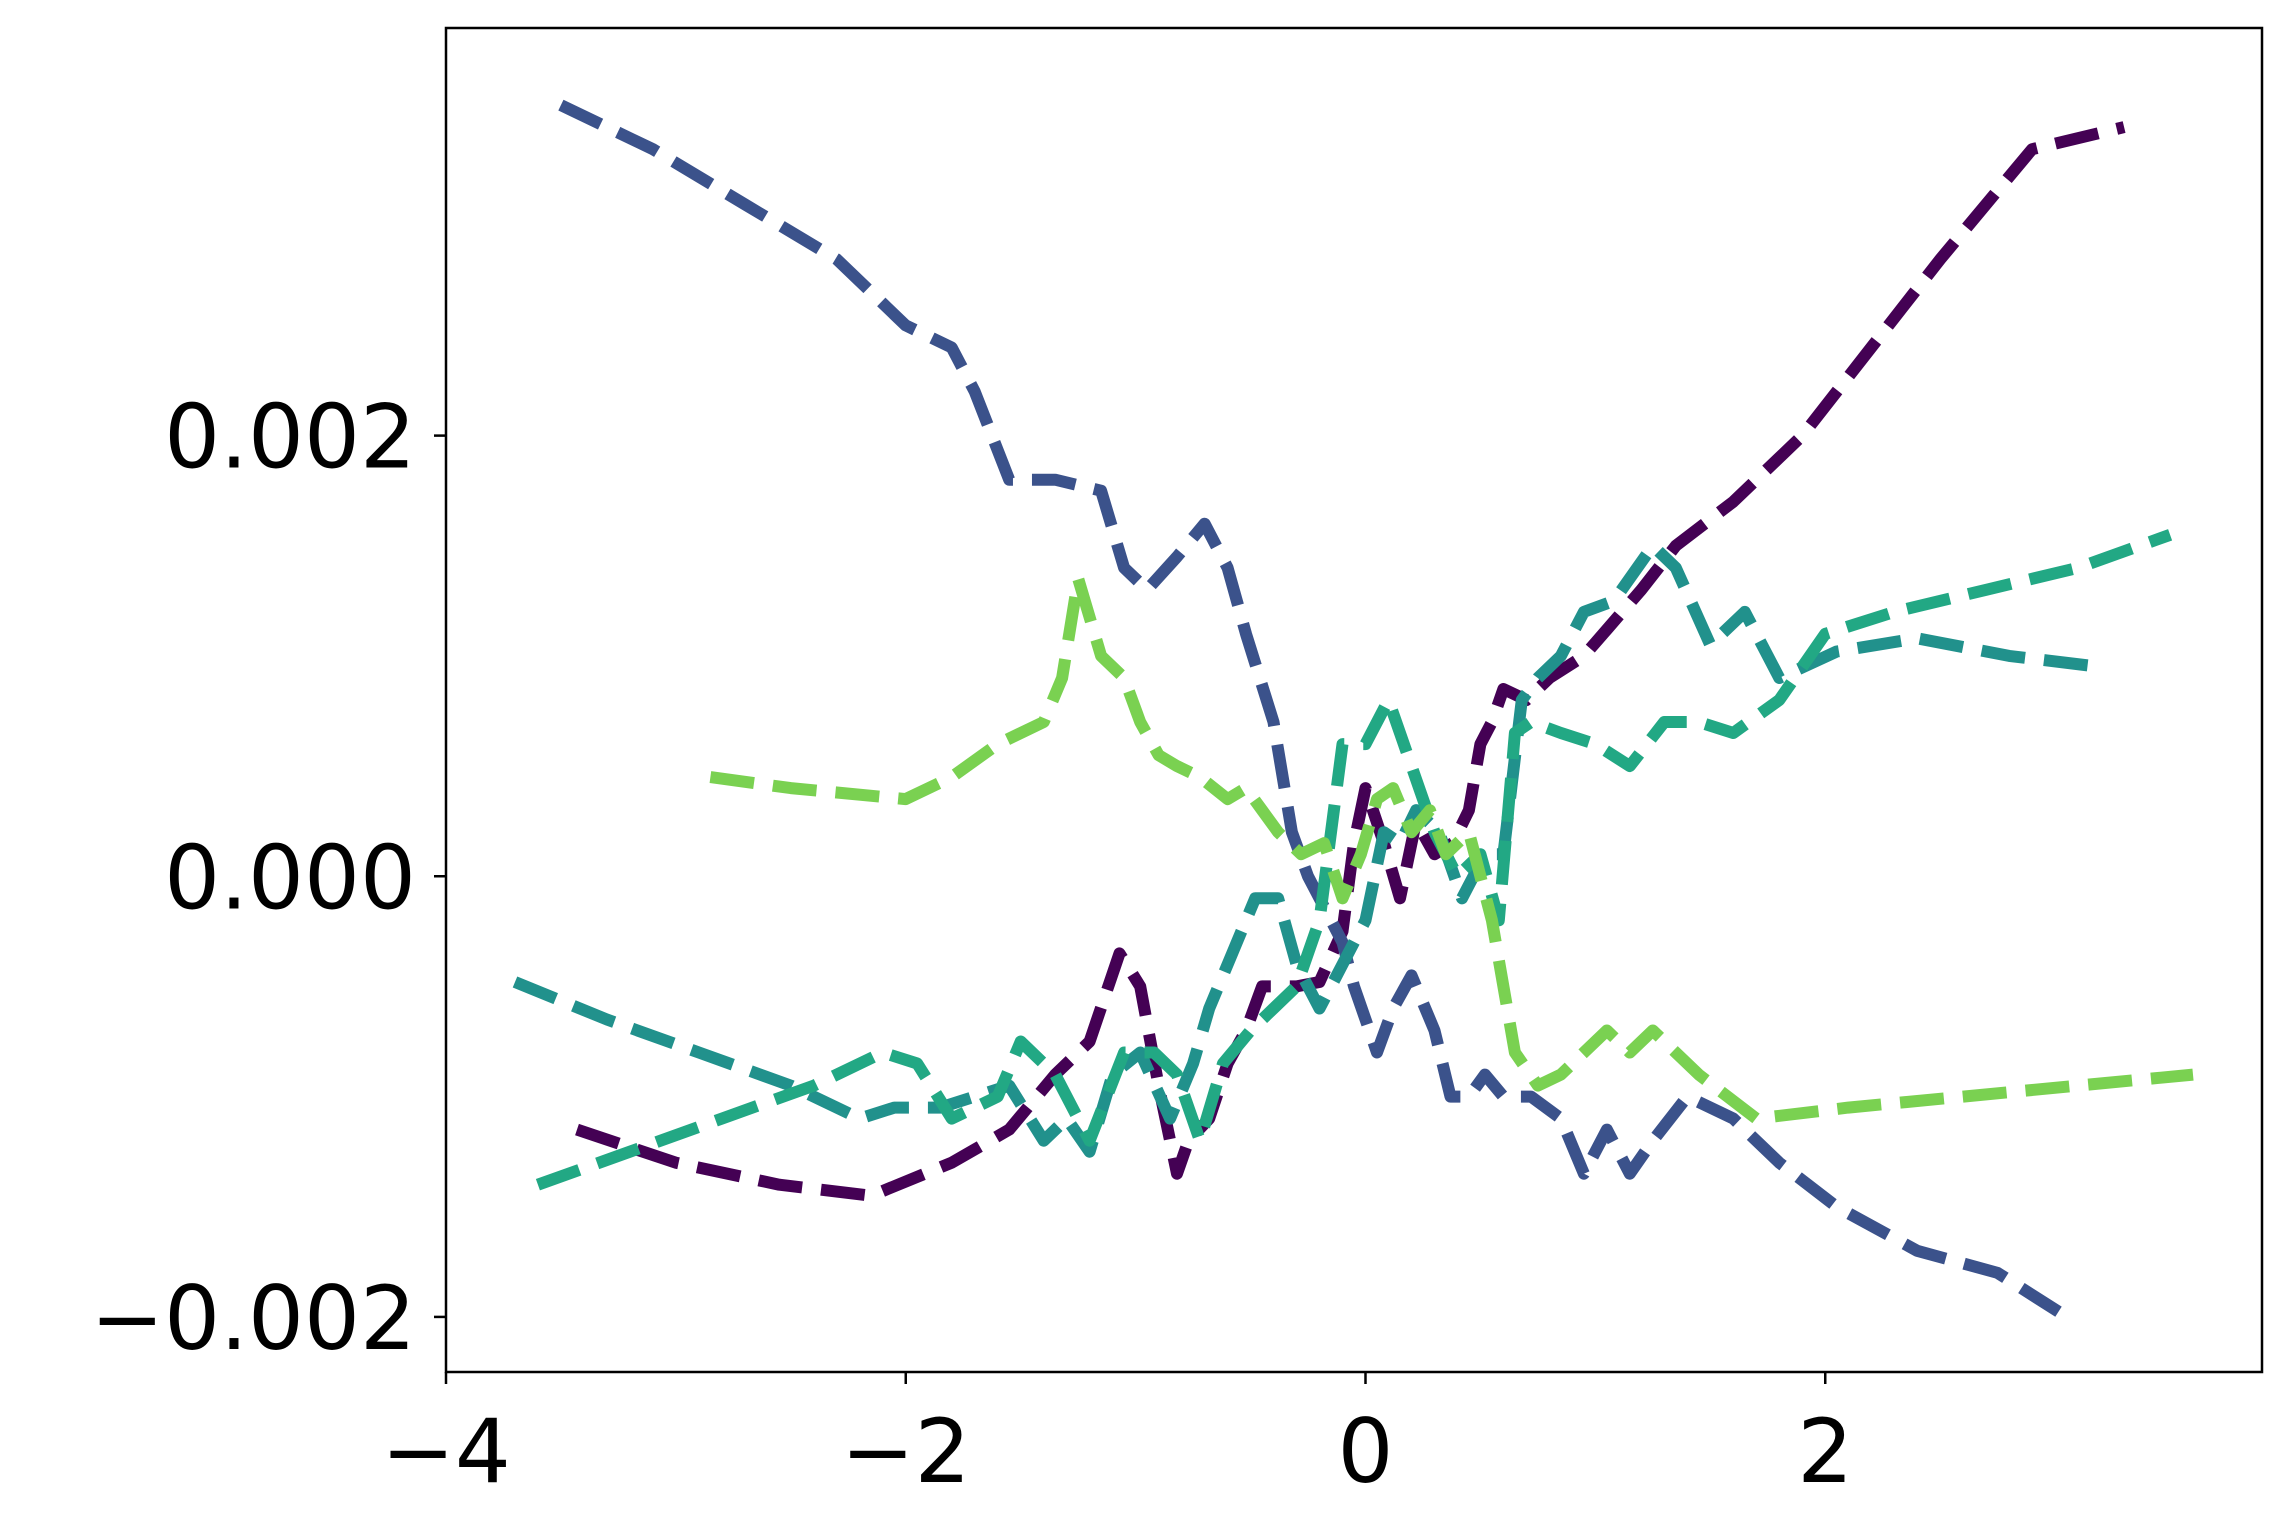 This screenshot has height=1529, width=2288. I want to click on x-tick-label: 2, so click(1825, 1451).